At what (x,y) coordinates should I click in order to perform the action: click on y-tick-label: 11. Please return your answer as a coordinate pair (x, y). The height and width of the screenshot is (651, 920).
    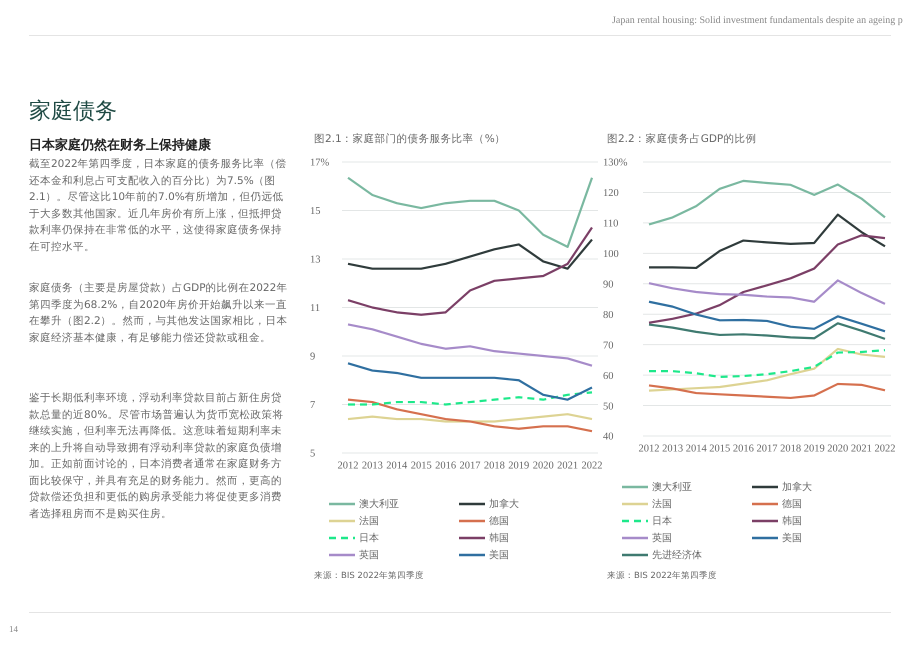
    Looking at the image, I should click on (315, 308).